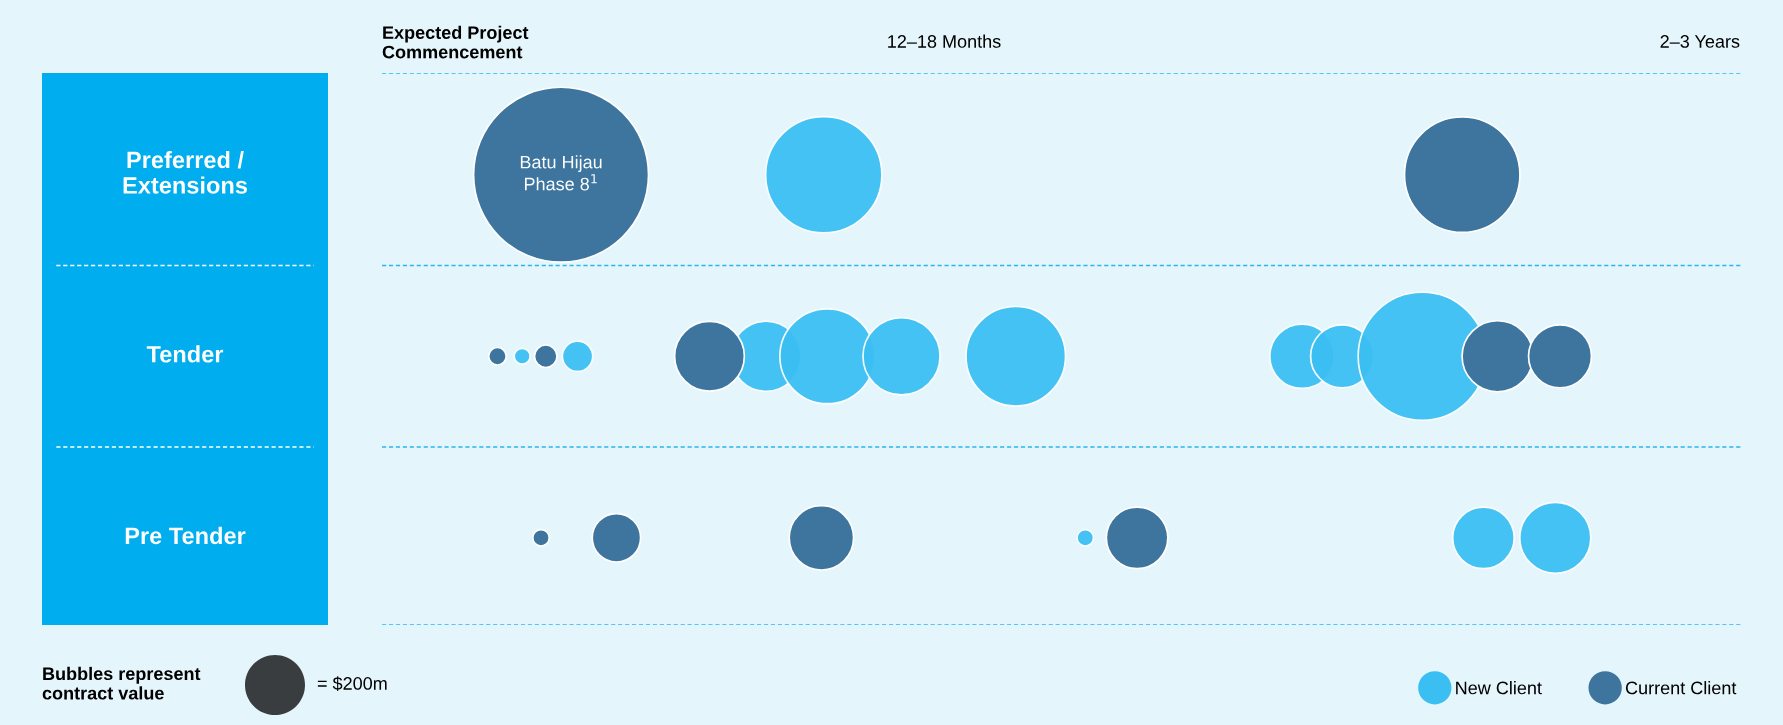 This screenshot has width=1783, height=725. What do you see at coordinates (121, 683) in the screenshot?
I see `text: Bubbles represent contract value` at bounding box center [121, 683].